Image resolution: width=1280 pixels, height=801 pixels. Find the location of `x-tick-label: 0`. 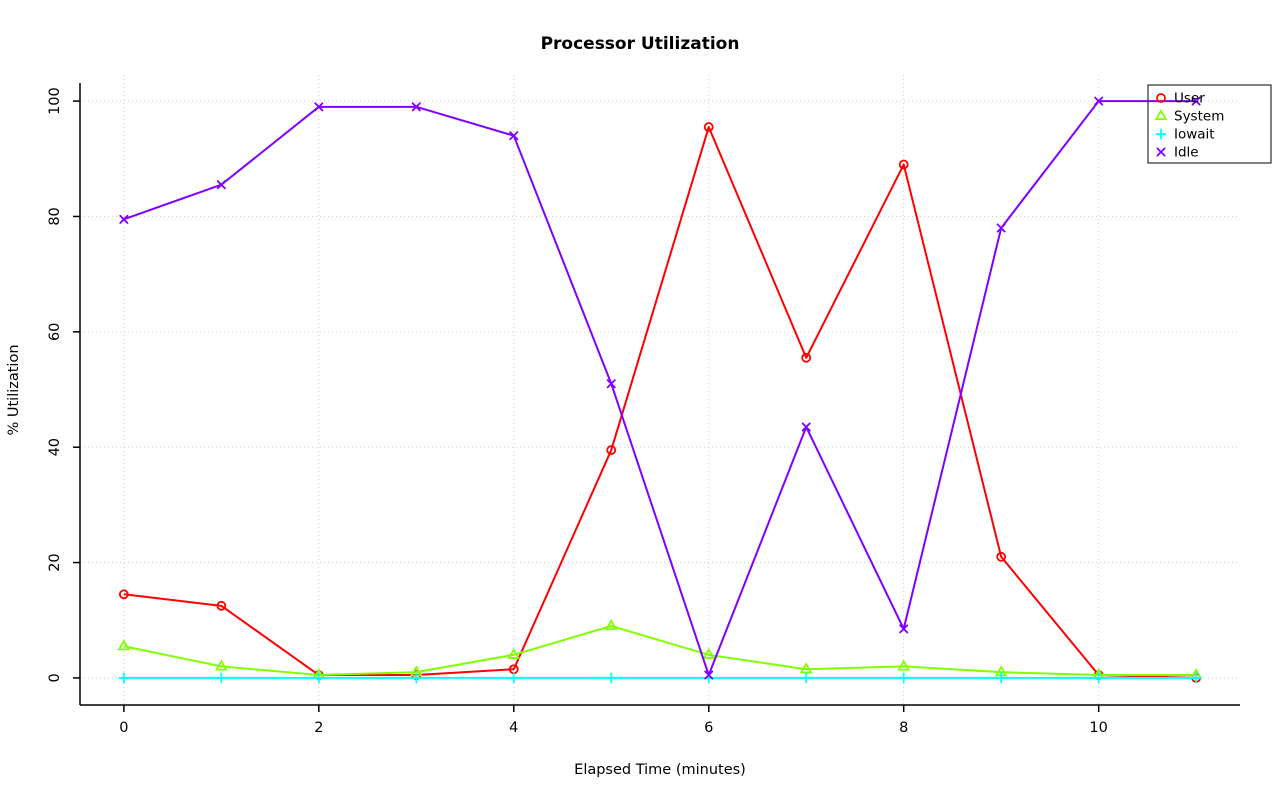

x-tick-label: 0 is located at coordinates (123, 728).